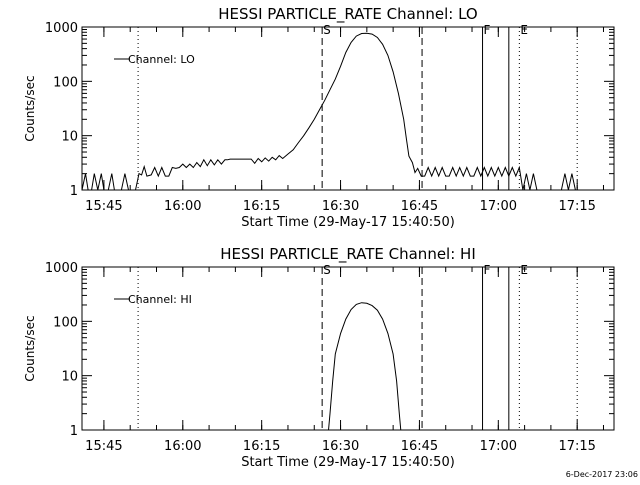  What do you see at coordinates (161, 59) in the screenshot?
I see `legend-label: Channel: LO` at bounding box center [161, 59].